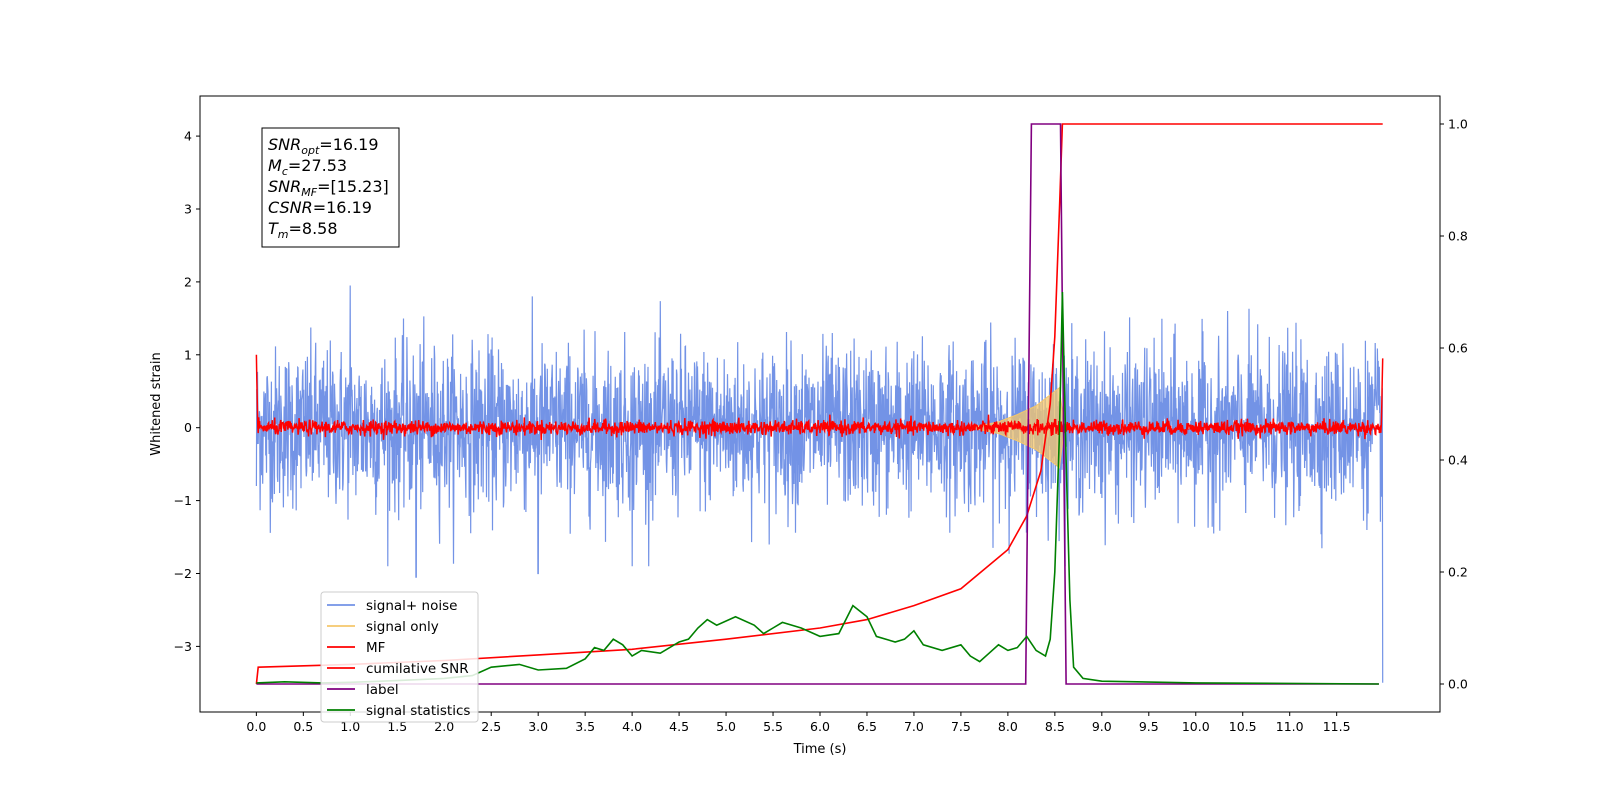  What do you see at coordinates (820, 726) in the screenshot?
I see `x-tick-label: 6.0` at bounding box center [820, 726].